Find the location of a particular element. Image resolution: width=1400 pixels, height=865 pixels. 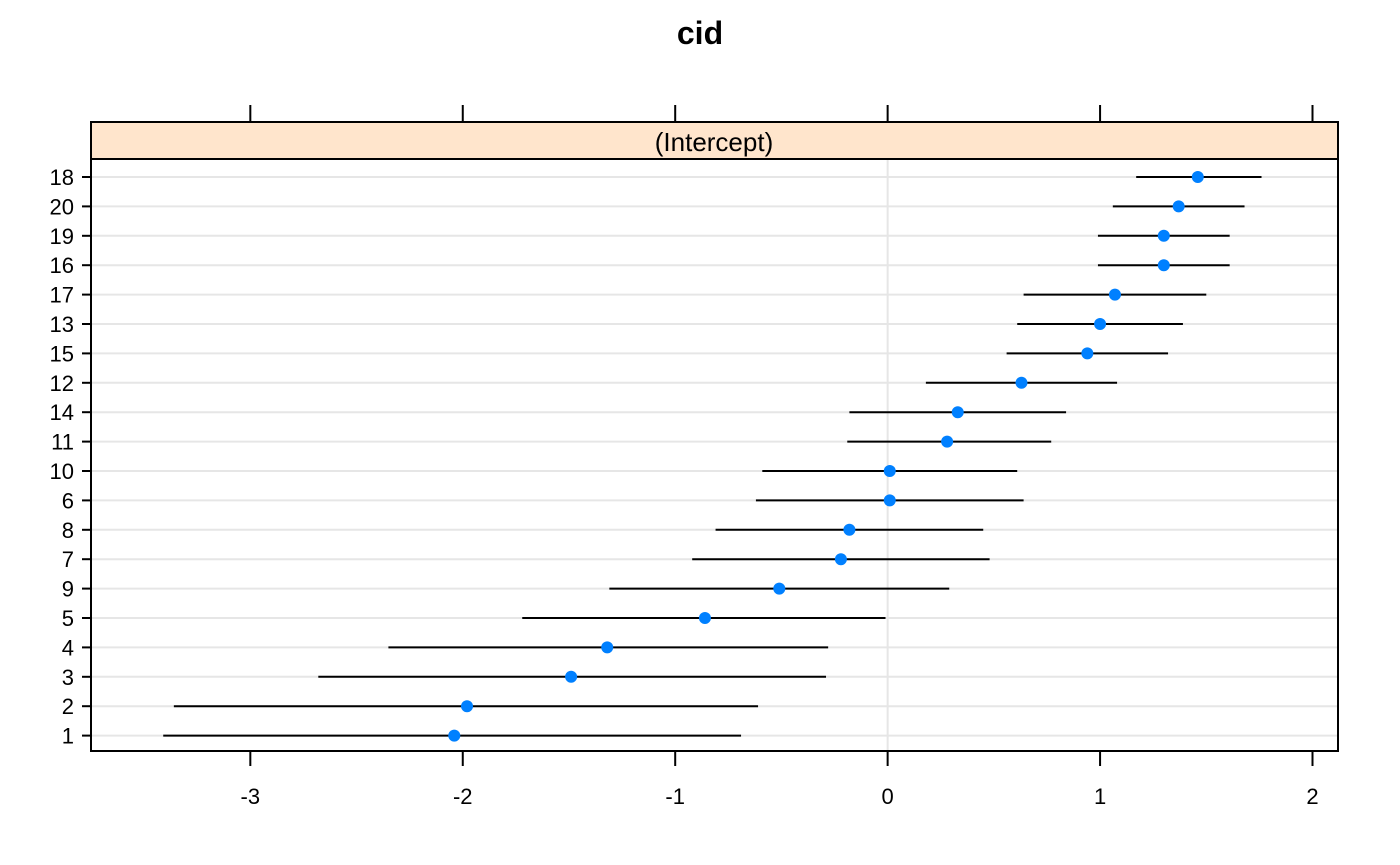

y-tick-label-12: 12 is located at coordinates (62, 383).